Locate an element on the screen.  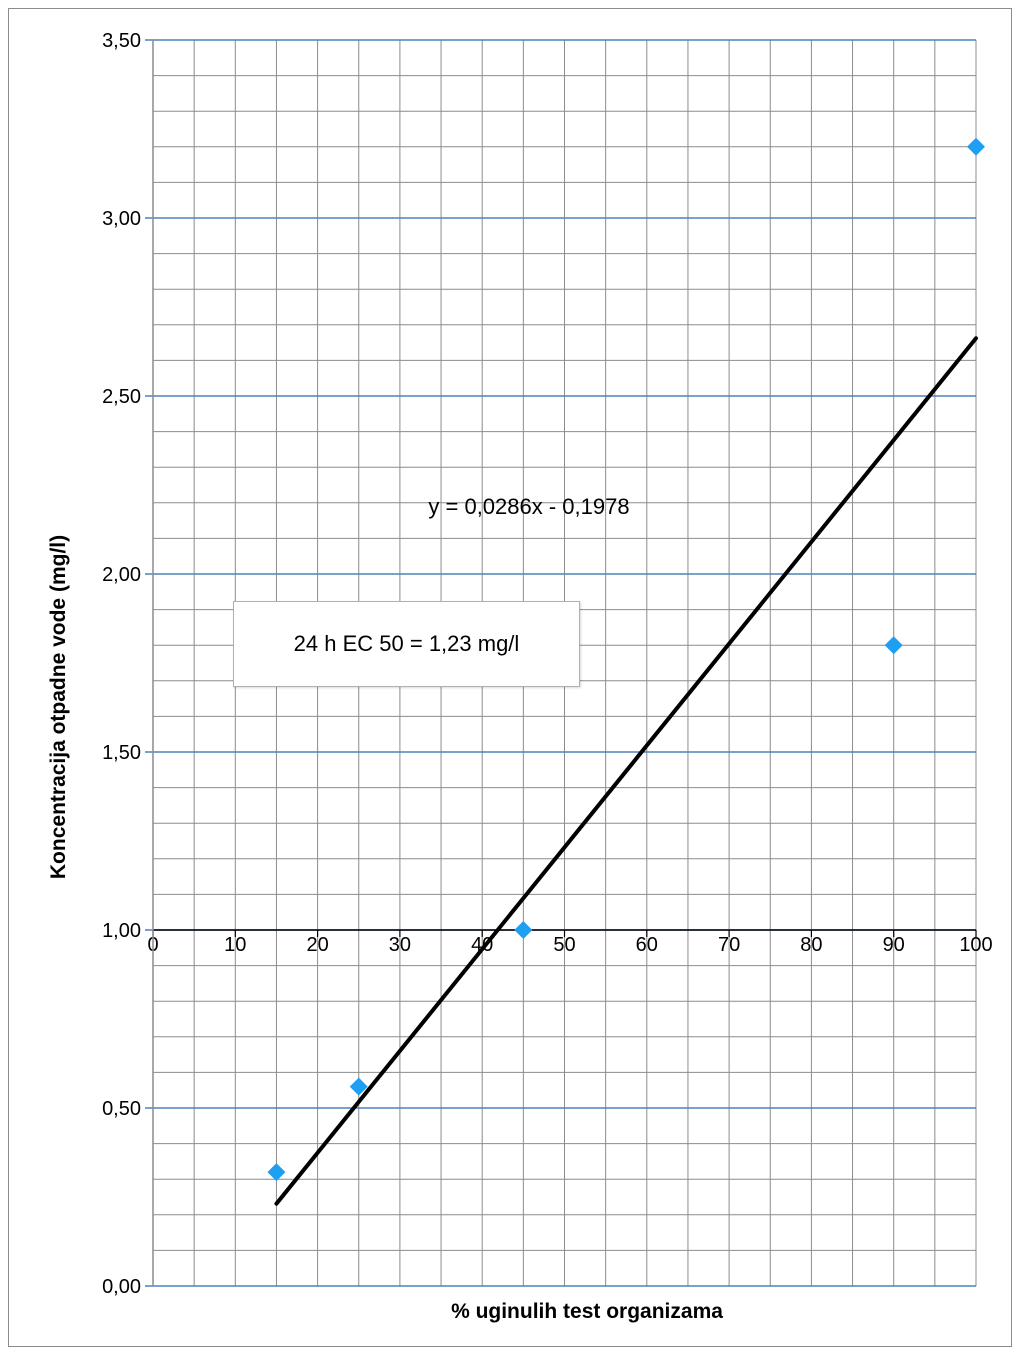
ec50-annotation: 24 h EC 50 = 1,23 mg/l is located at coordinates (406, 644).